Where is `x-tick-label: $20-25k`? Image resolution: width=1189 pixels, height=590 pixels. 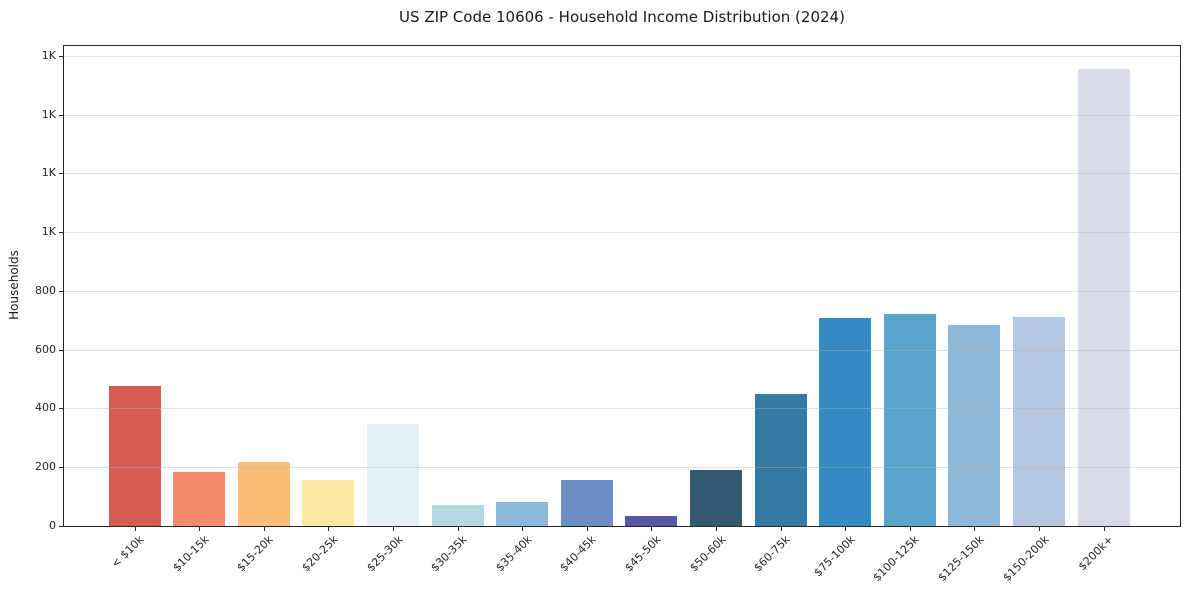
x-tick-label: $20-25k is located at coordinates (320, 554).